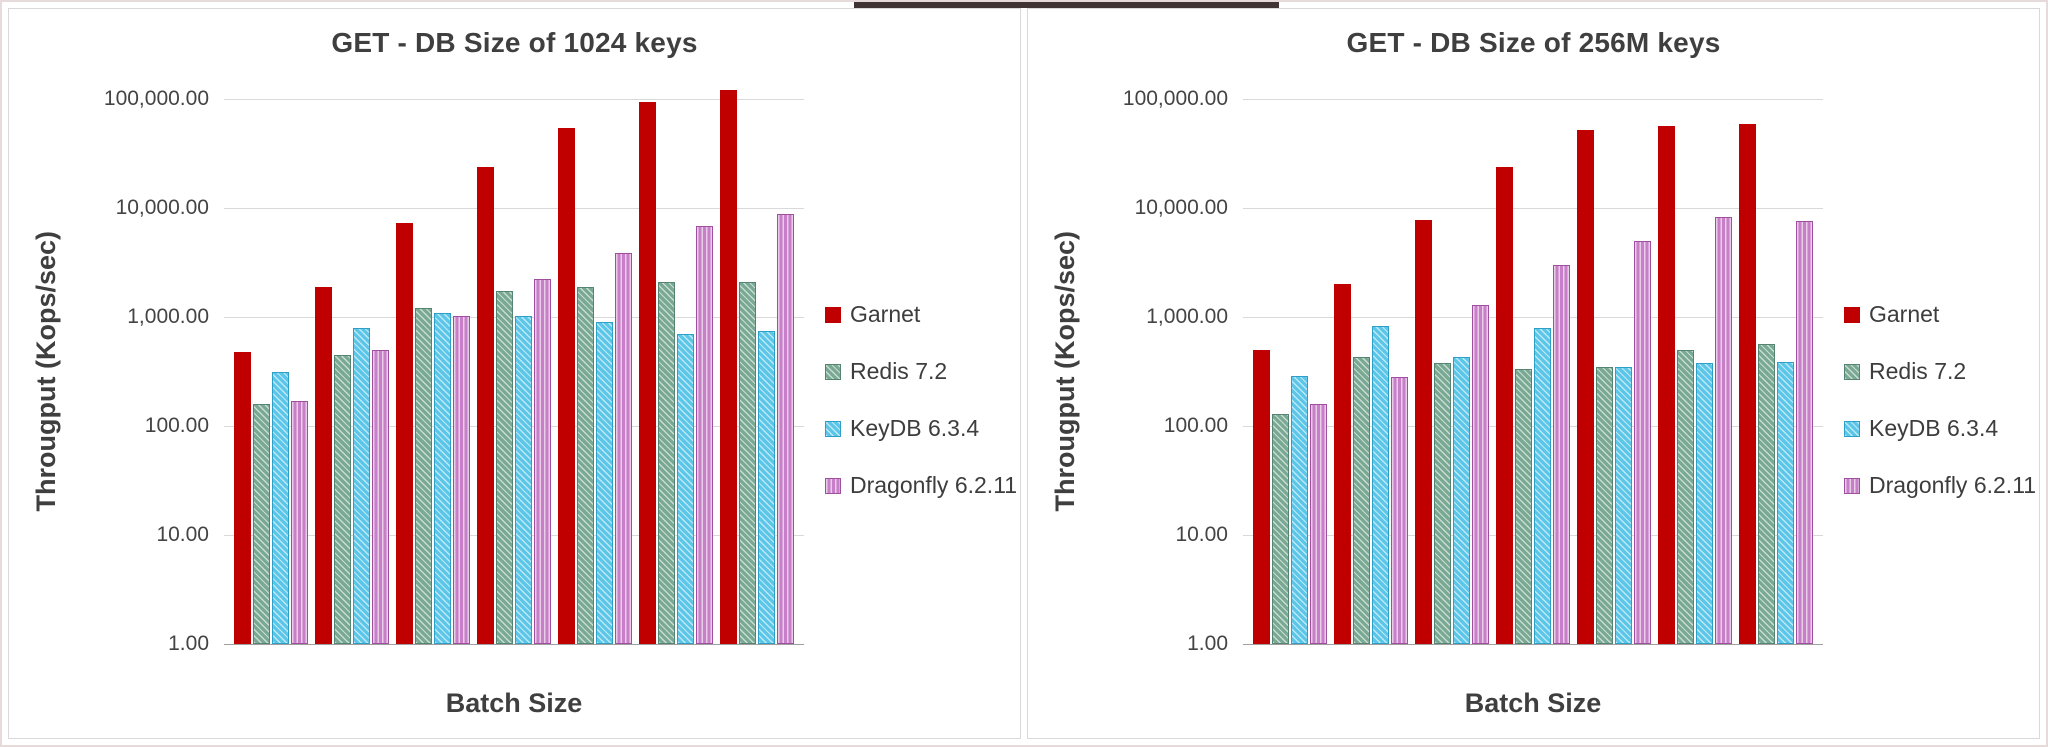 The height and width of the screenshot is (747, 2048). I want to click on legend-item-redis-7-2: Redis 7.2, so click(921, 371).